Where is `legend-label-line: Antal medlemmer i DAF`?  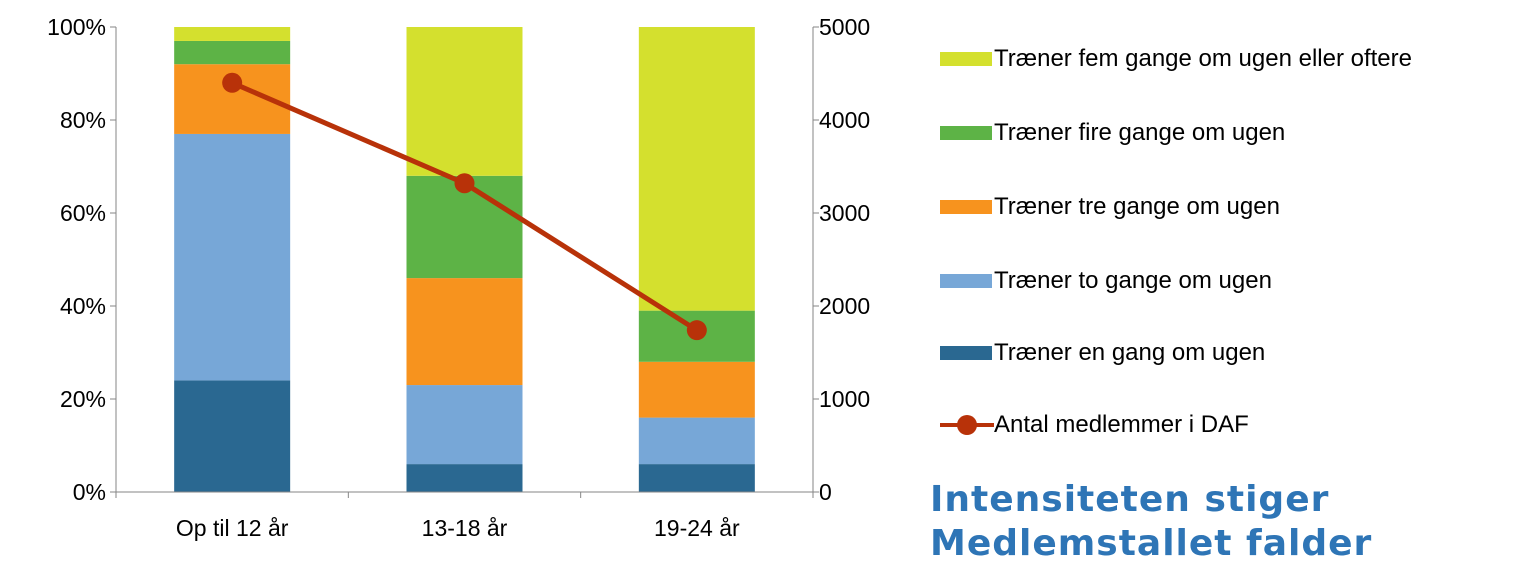 legend-label-line: Antal medlemmer i DAF is located at coordinates (1121, 424).